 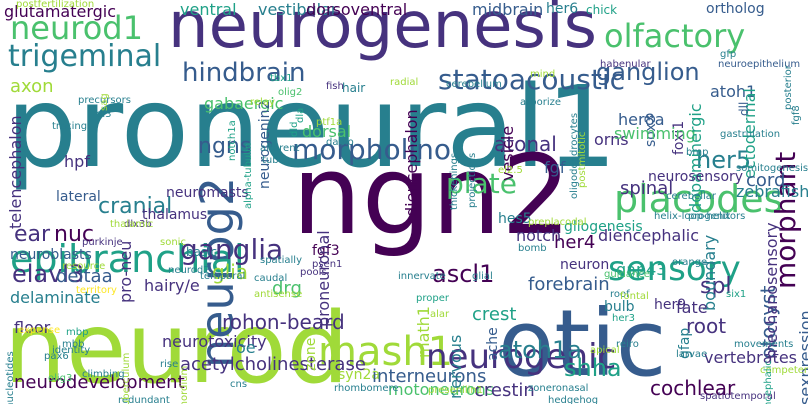 What do you see at coordinates (132, 224) in the screenshot?
I see `cloud-word: thalamic` at bounding box center [132, 224].